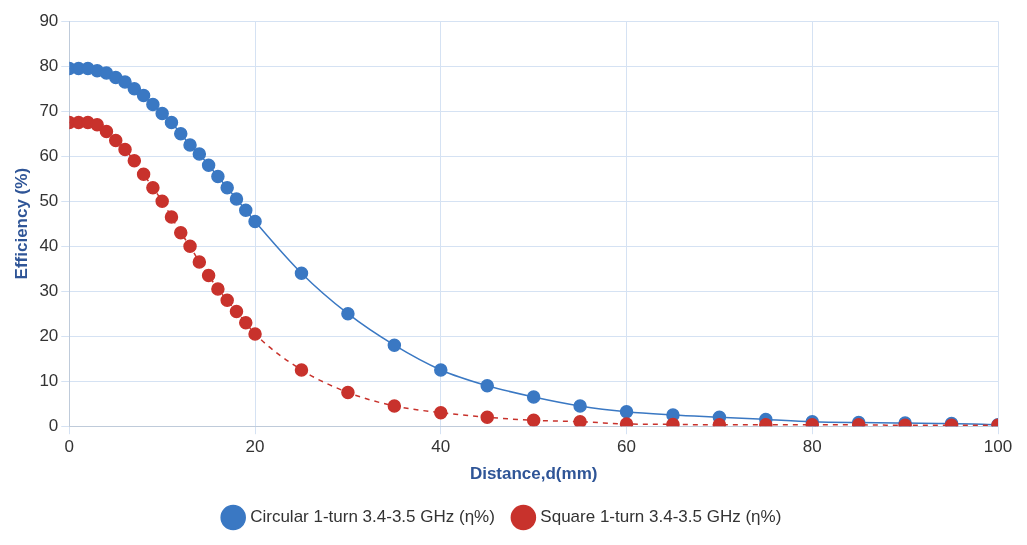 The height and width of the screenshot is (545, 1027). What do you see at coordinates (533, 474) in the screenshot?
I see `x-axis-title: Distance,d(mm)` at bounding box center [533, 474].